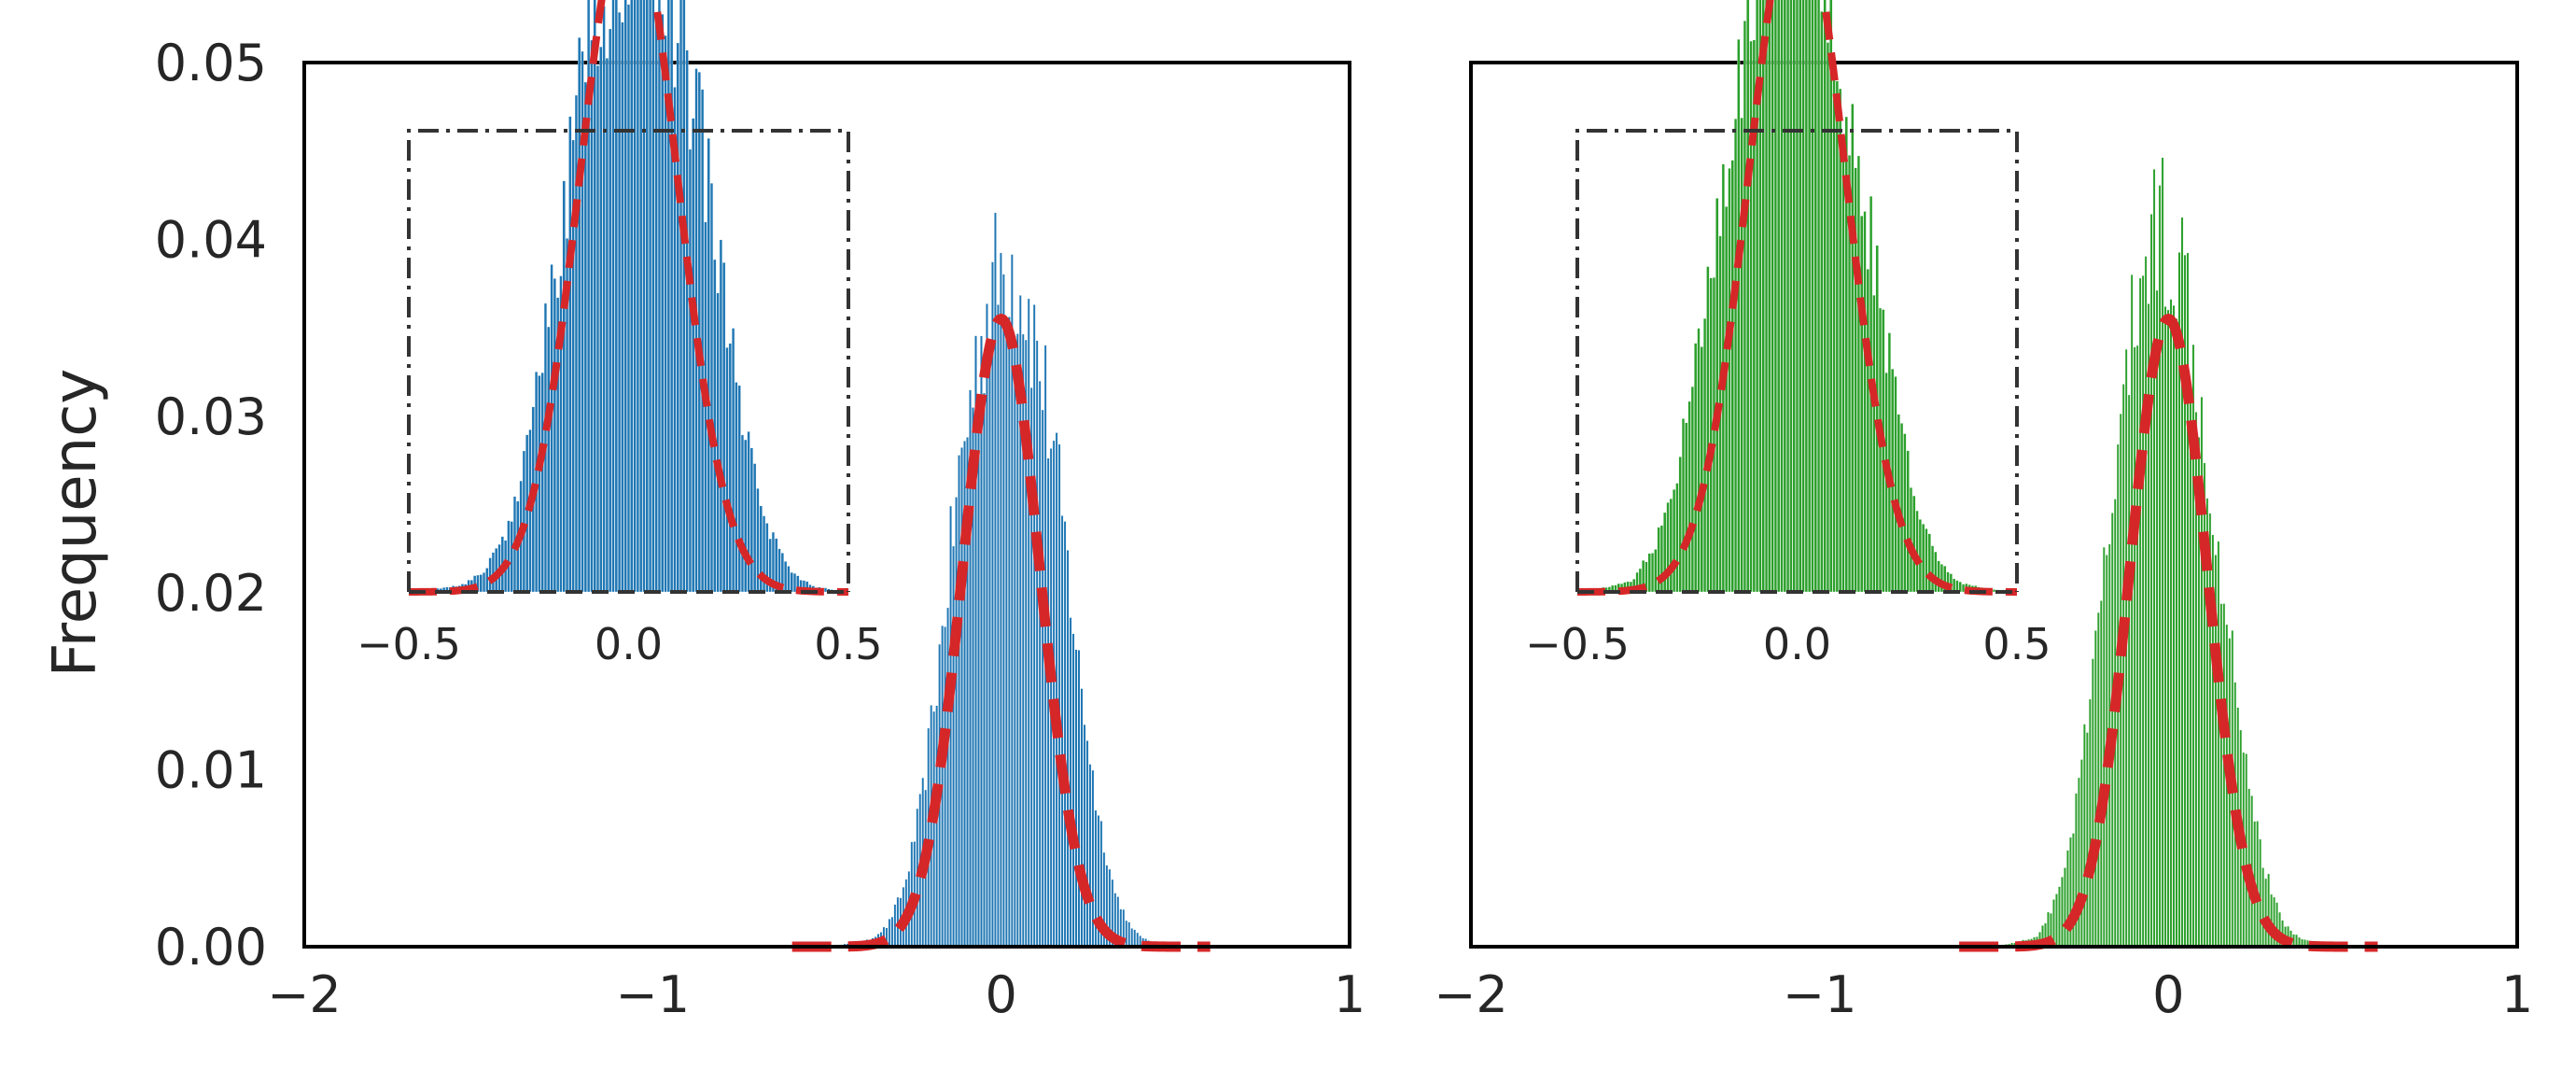 This screenshot has width=2576, height=1083. Describe the element at coordinates (2517, 994) in the screenshot. I see `x-tick-label: 1` at that location.